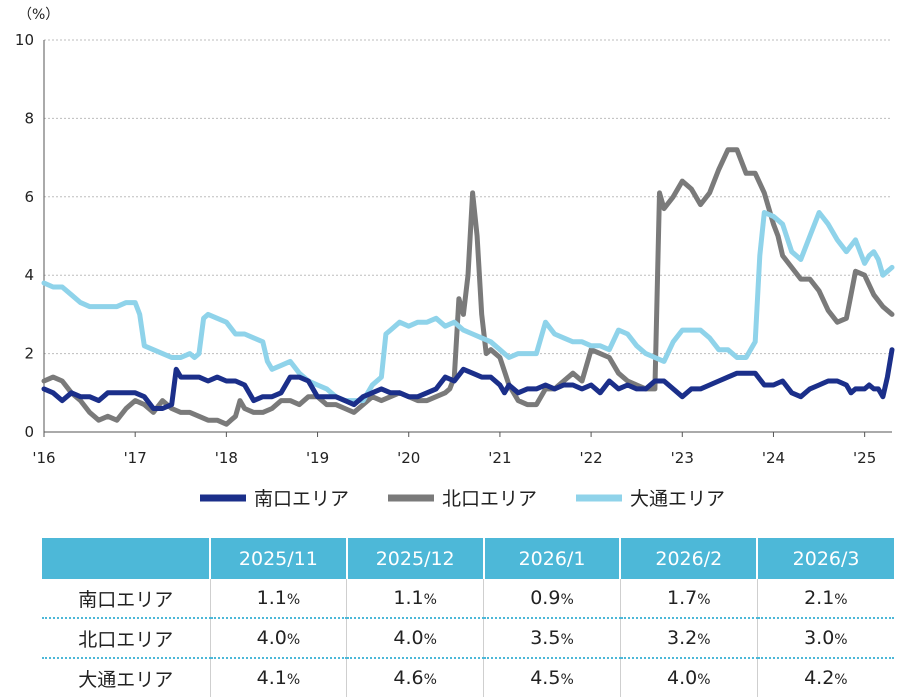 This screenshot has width=900, height=699. I want to click on x-tick-label: '20, so click(408, 458).